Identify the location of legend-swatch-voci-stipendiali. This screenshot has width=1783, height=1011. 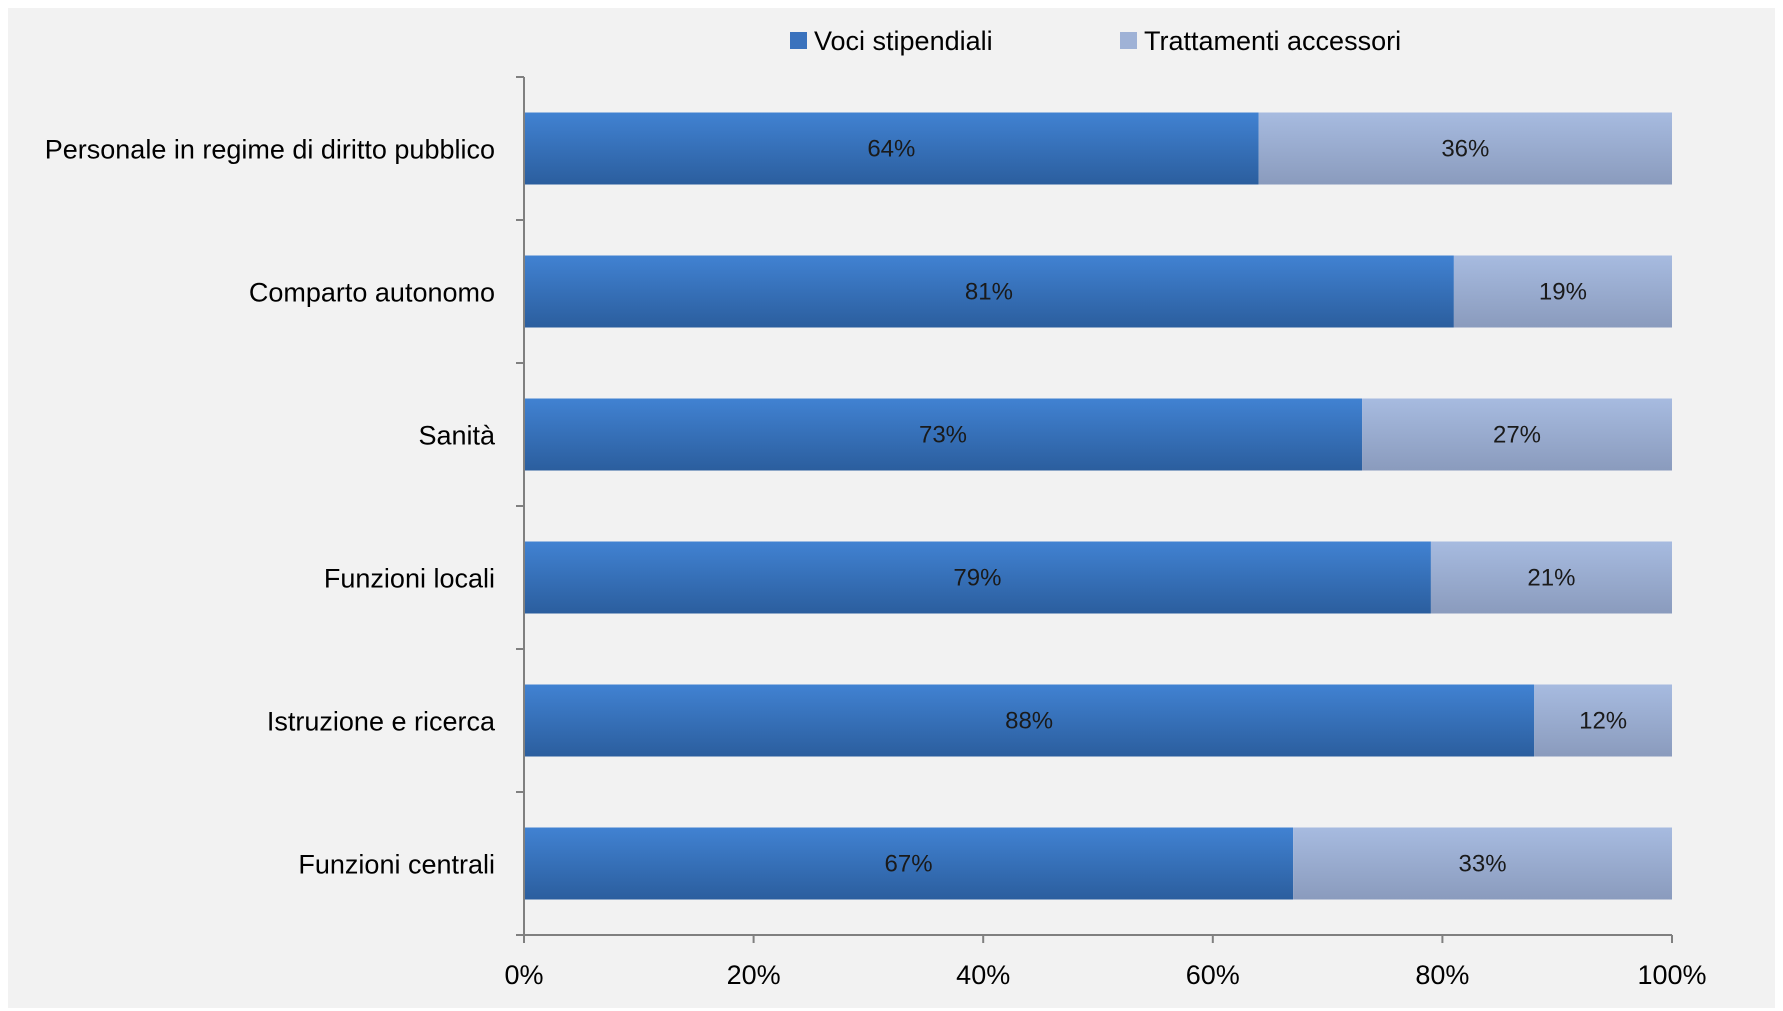
(798, 40).